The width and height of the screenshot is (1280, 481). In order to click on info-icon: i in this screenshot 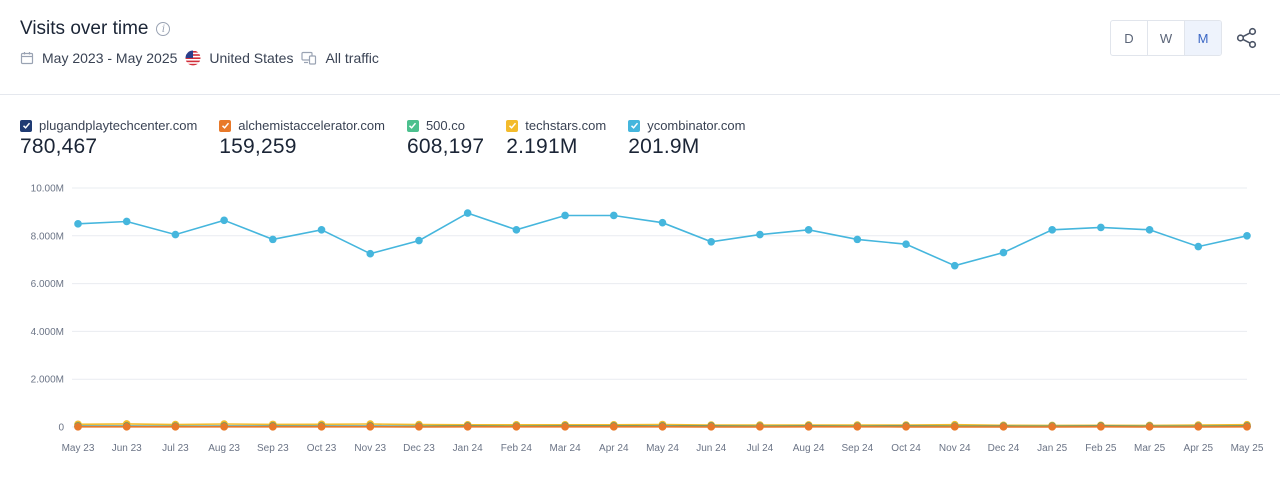, I will do `click(163, 29)`.